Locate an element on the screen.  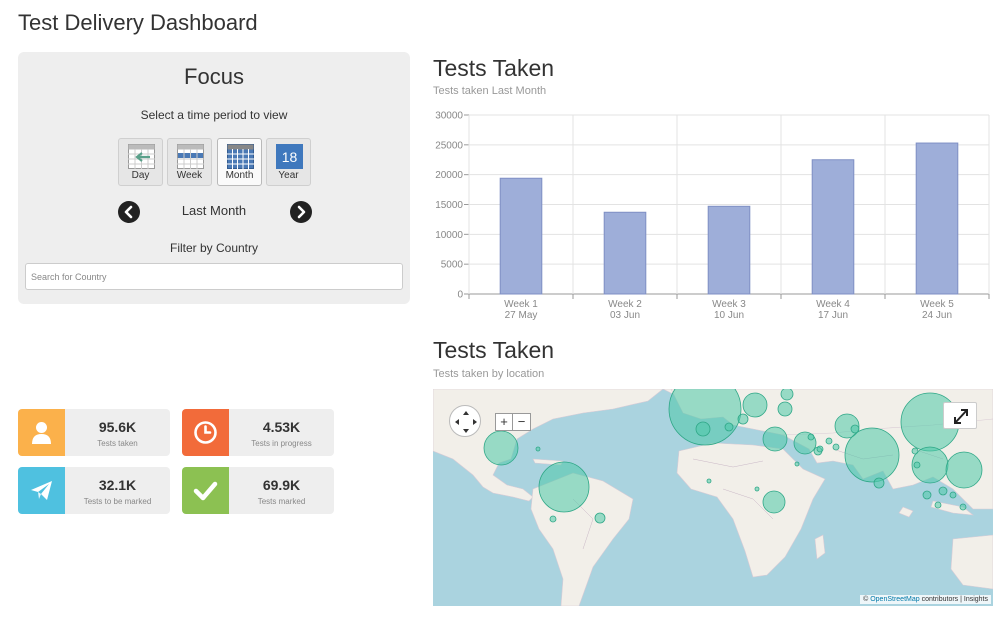
x-tick-date-label: 24 Jun is located at coordinates (937, 315).